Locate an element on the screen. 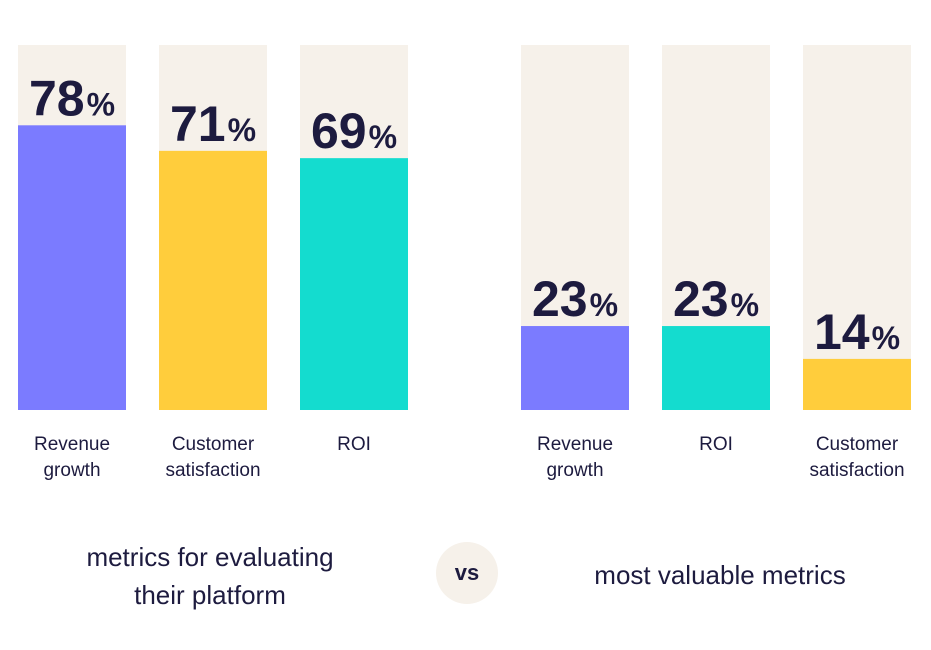  category-label-1-2-0: Customer is located at coordinates (857, 444).